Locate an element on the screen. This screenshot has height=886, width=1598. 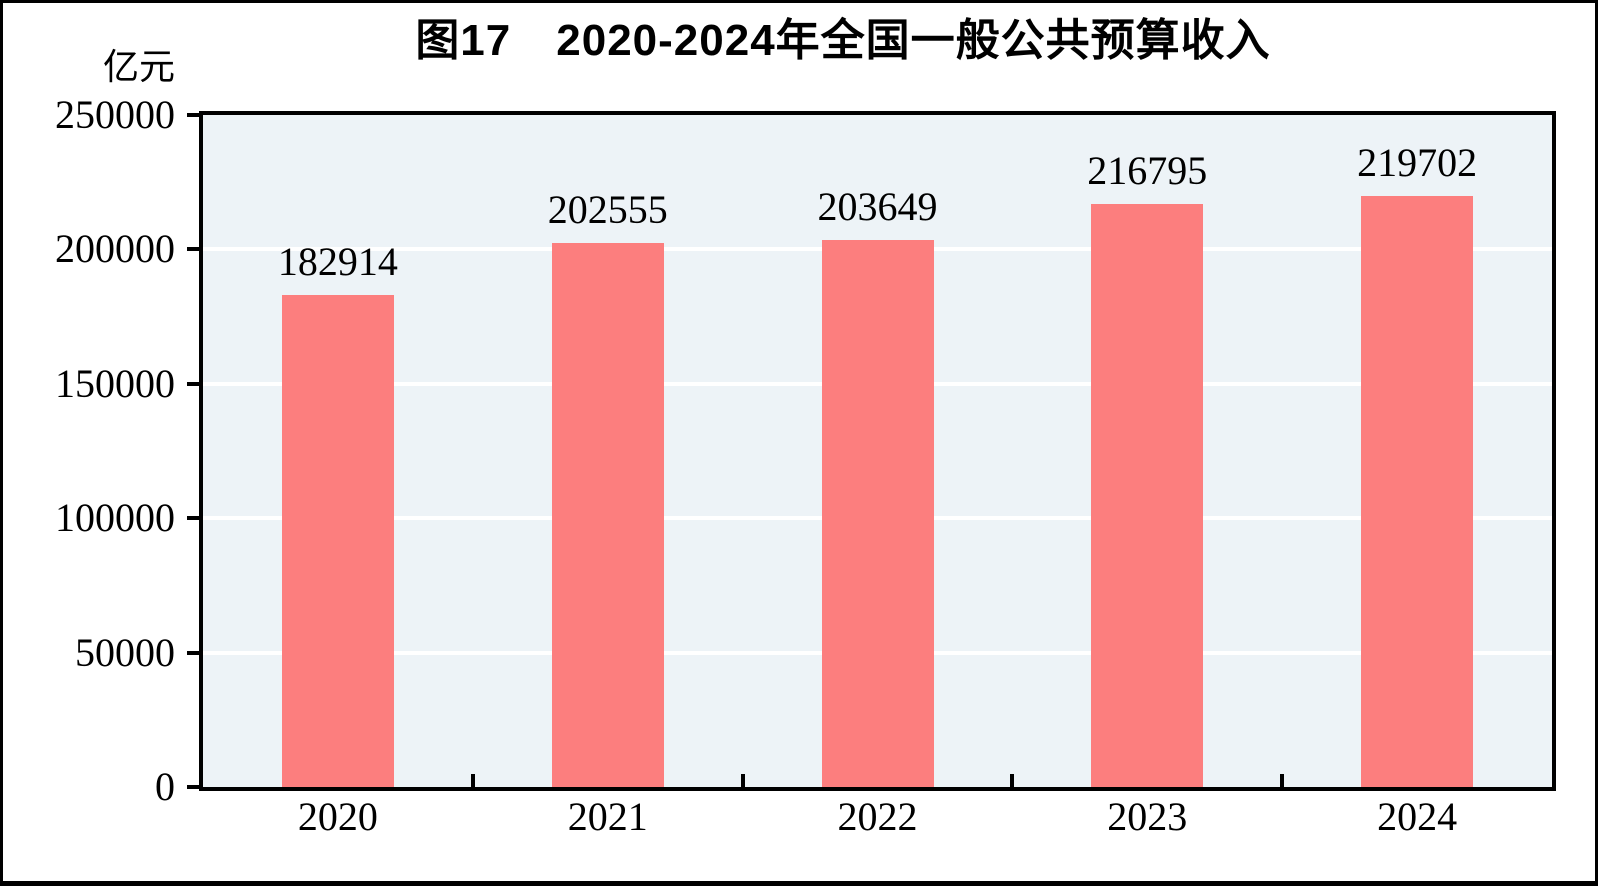
bar-value-label-2022: 203649 is located at coordinates (877, 206).